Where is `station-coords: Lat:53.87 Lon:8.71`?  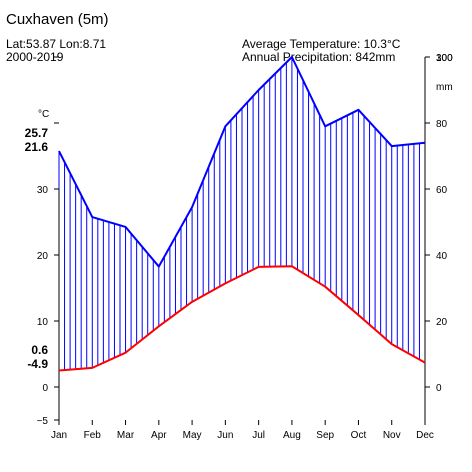
station-coords: Lat:53.87 Lon:8.71 is located at coordinates (56, 44).